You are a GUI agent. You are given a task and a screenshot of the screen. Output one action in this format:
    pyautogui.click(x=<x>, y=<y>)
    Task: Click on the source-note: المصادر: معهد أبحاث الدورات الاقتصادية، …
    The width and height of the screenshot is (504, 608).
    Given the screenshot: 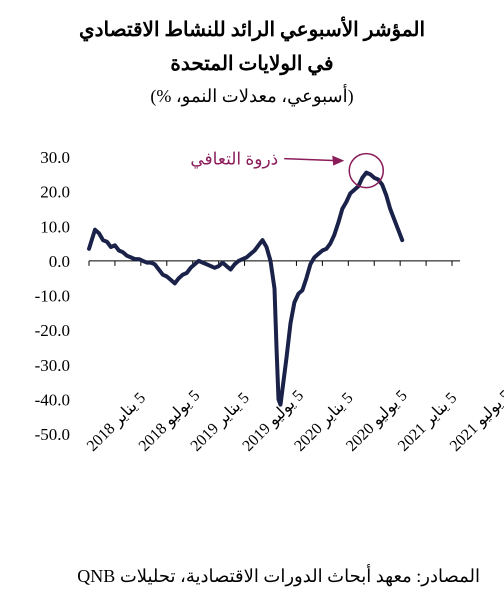 What is the action you would take?
    pyautogui.click(x=278, y=576)
    